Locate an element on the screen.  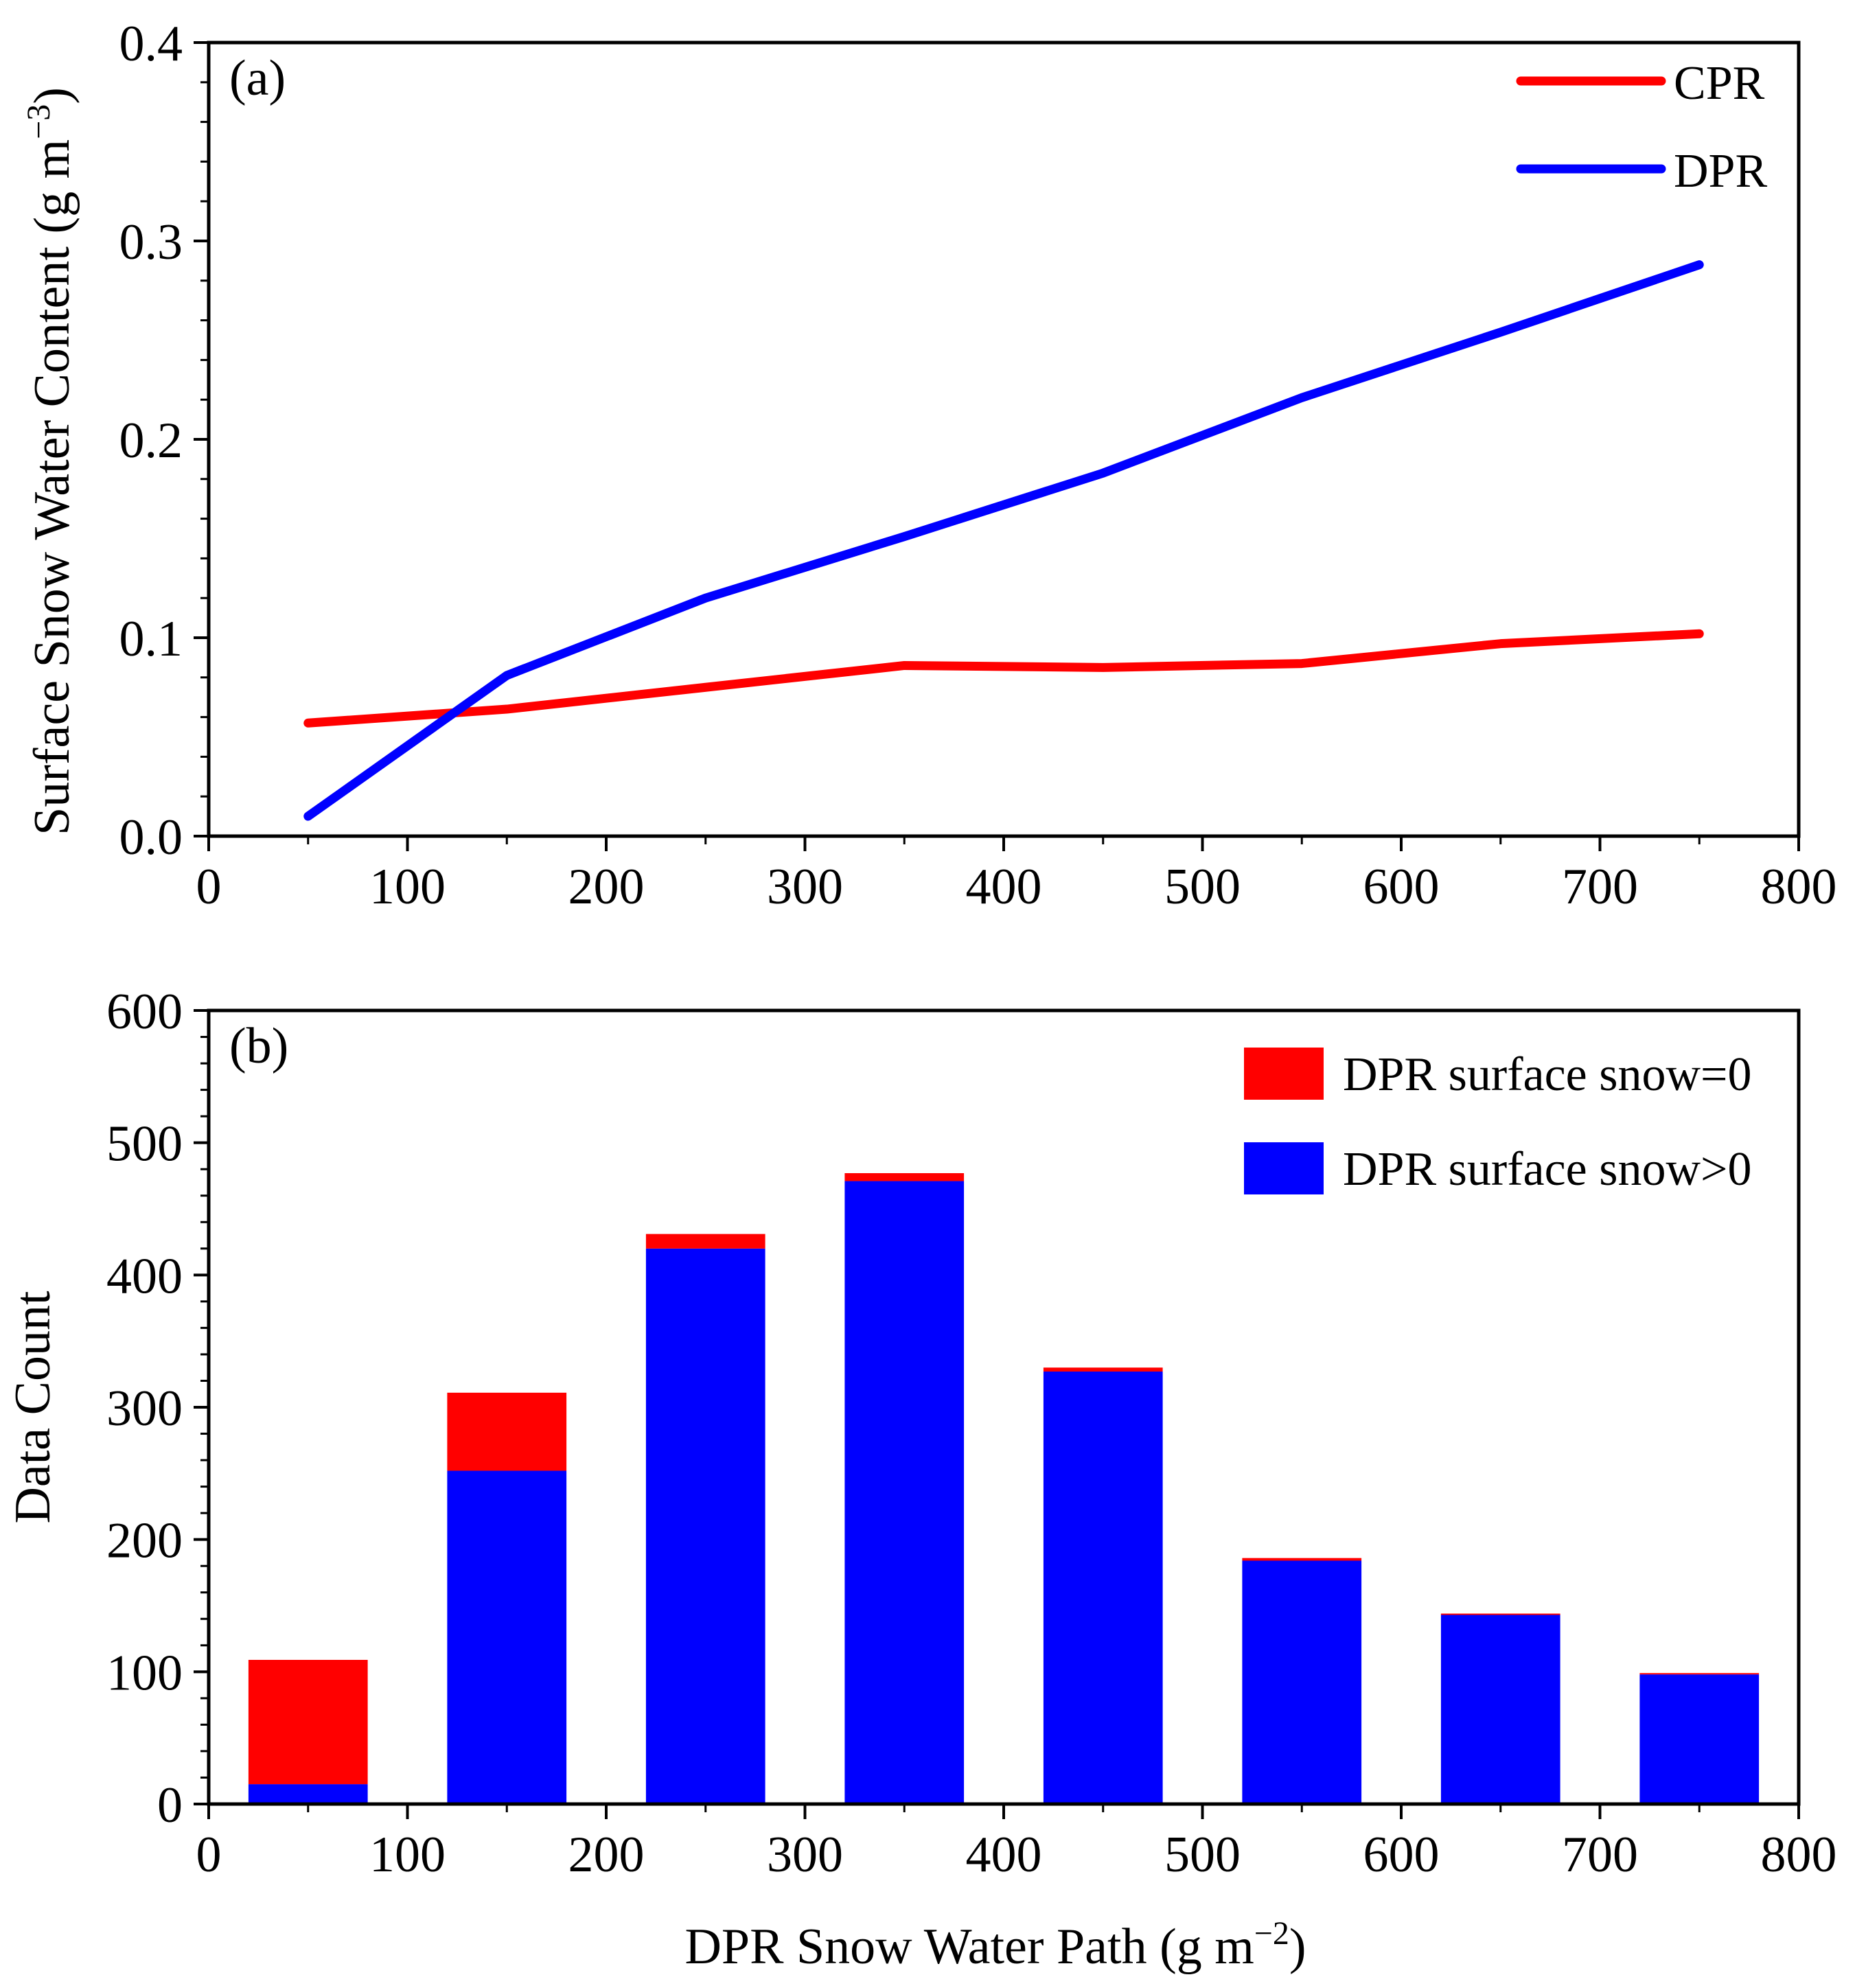
legend-swatch-snow-zero is located at coordinates (1284, 1074).